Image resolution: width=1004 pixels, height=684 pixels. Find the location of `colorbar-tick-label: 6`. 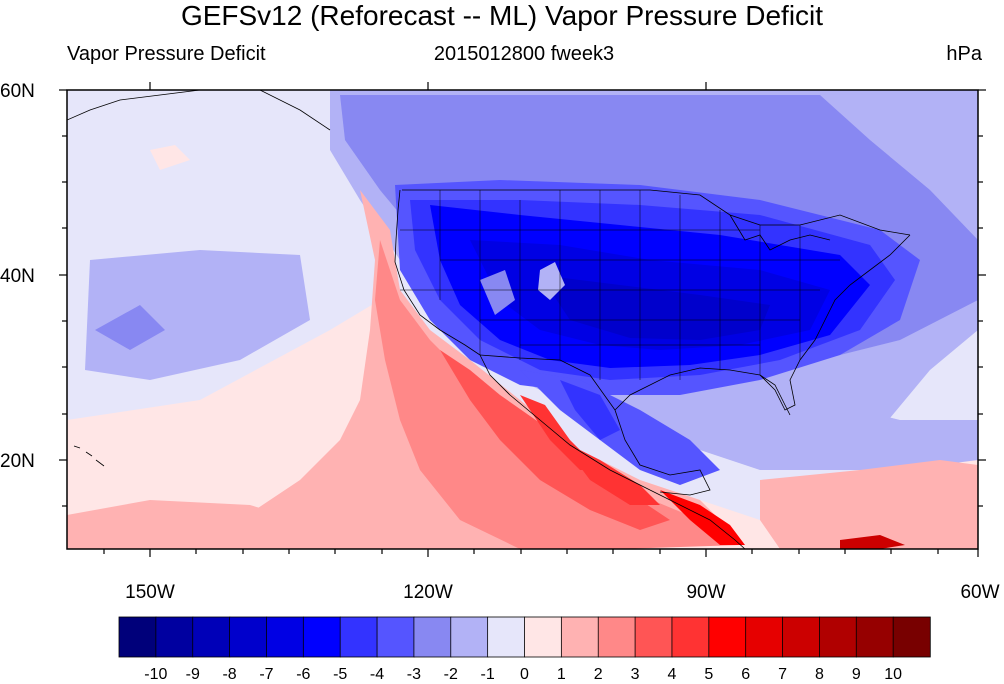

colorbar-tick-label: 6 is located at coordinates (745, 674).